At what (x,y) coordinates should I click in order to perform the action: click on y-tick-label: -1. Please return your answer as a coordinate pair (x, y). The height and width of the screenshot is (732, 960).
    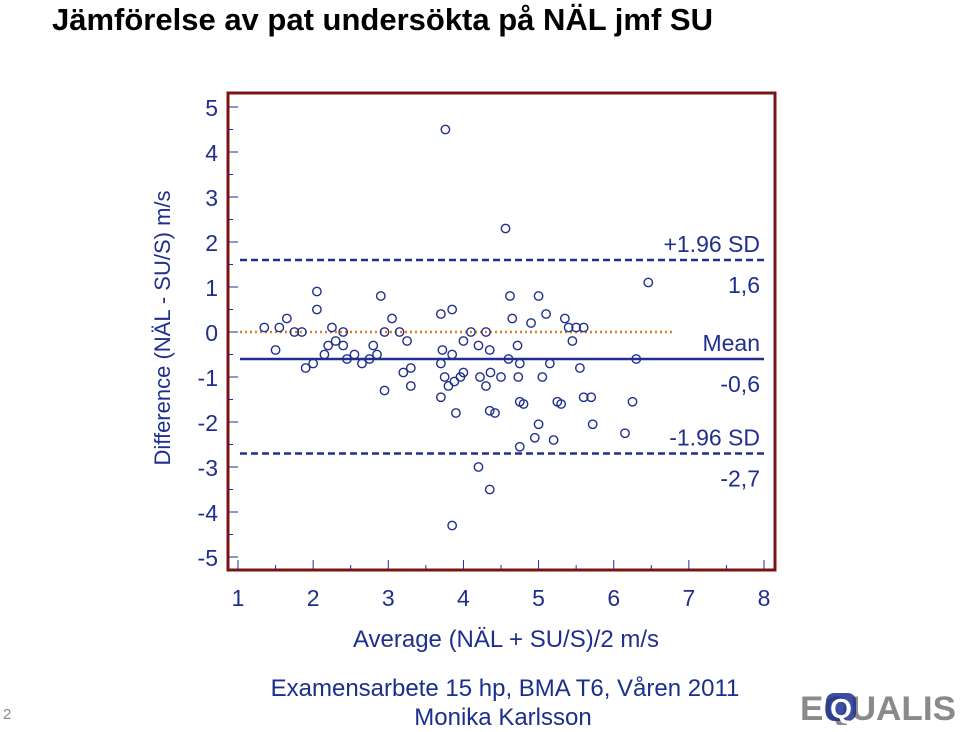
    Looking at the image, I should click on (208, 378).